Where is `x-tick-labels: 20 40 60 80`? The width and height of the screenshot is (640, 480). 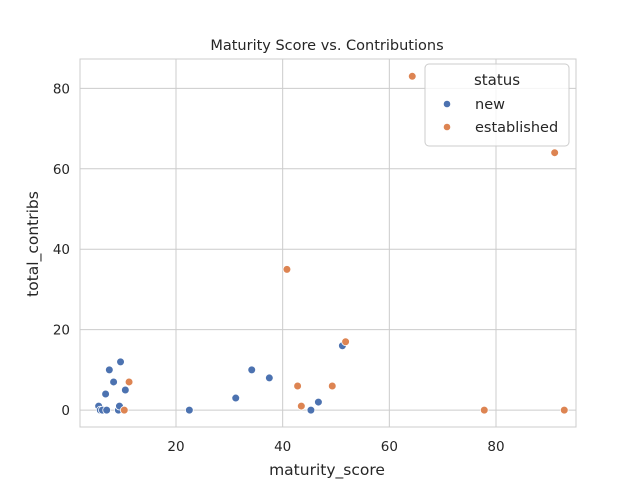
x-tick-labels: 20 40 60 80 is located at coordinates (335, 447).